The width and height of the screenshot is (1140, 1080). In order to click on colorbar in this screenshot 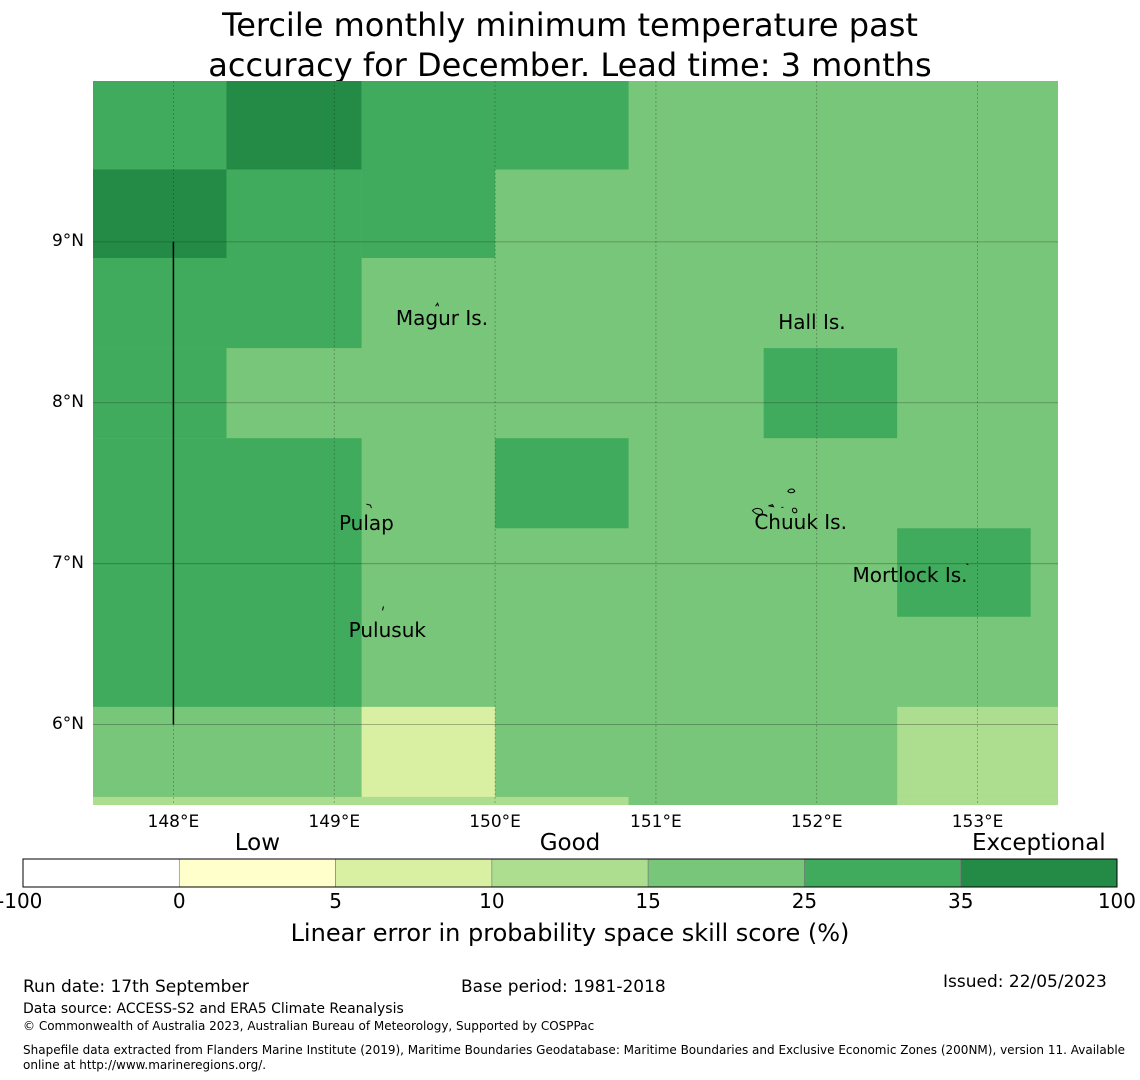, I will do `click(570, 873)`.